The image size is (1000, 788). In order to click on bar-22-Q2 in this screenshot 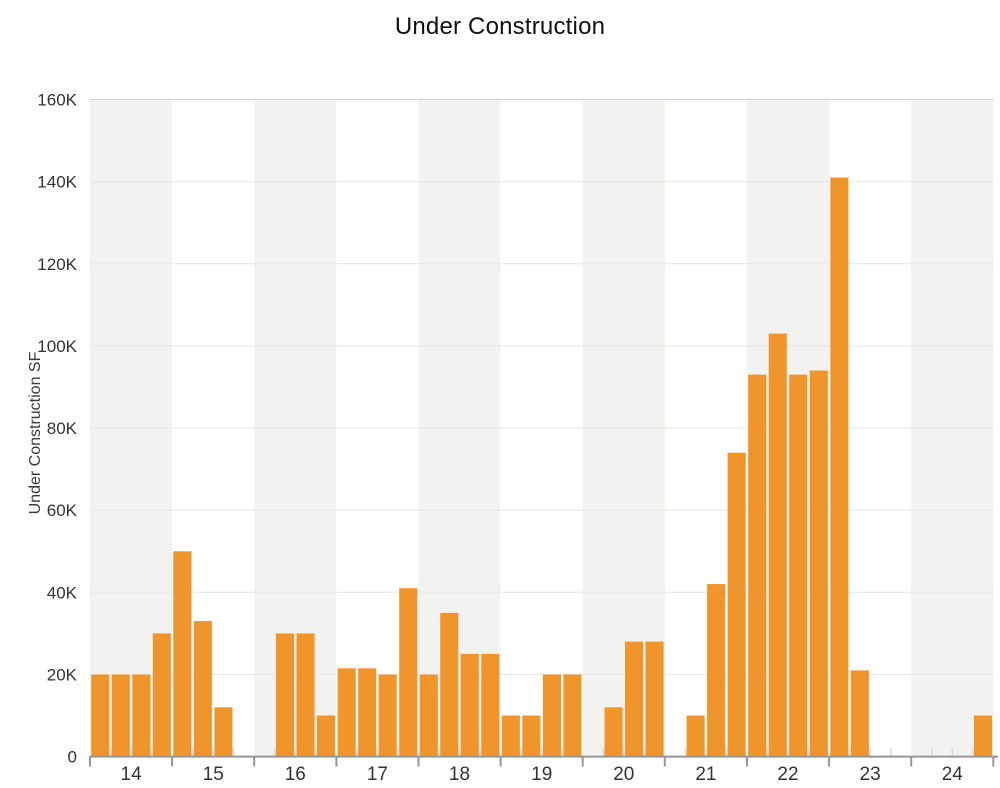, I will do `click(777, 545)`.